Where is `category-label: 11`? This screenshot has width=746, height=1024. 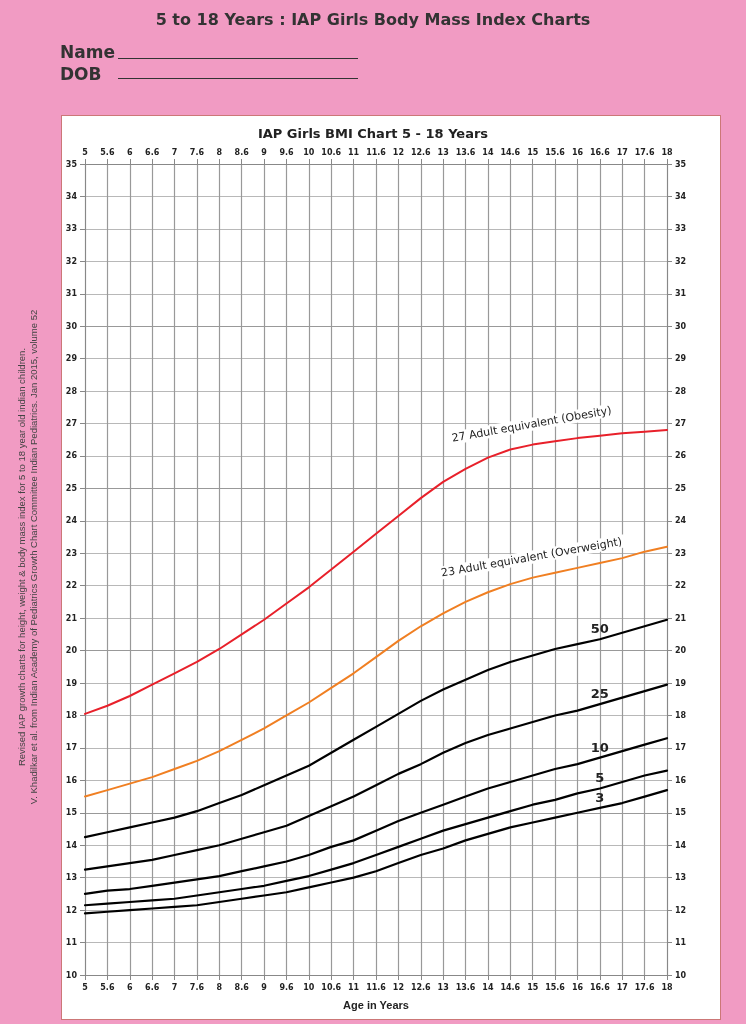 category-label: 11 is located at coordinates (354, 152).